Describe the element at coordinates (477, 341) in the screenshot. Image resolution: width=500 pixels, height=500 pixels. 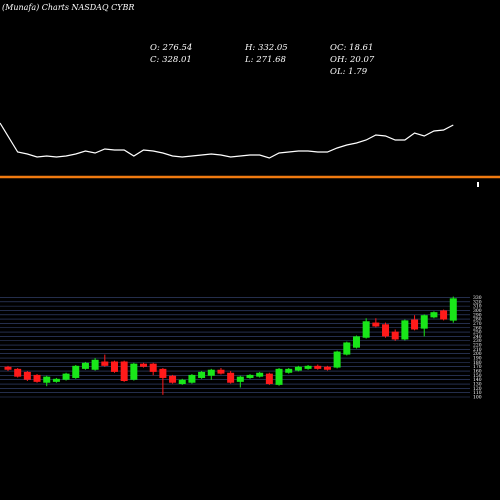
I see `y-tick-label: 230` at that location.